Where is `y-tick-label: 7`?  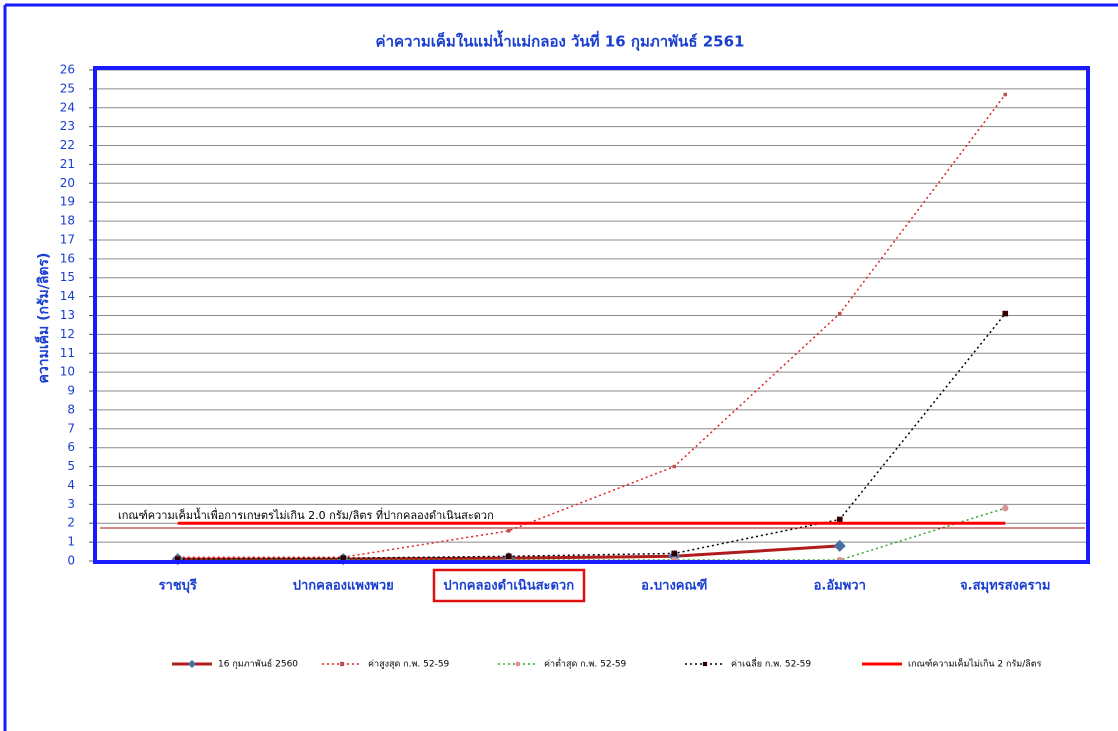
y-tick-label: 7 is located at coordinates (71, 428).